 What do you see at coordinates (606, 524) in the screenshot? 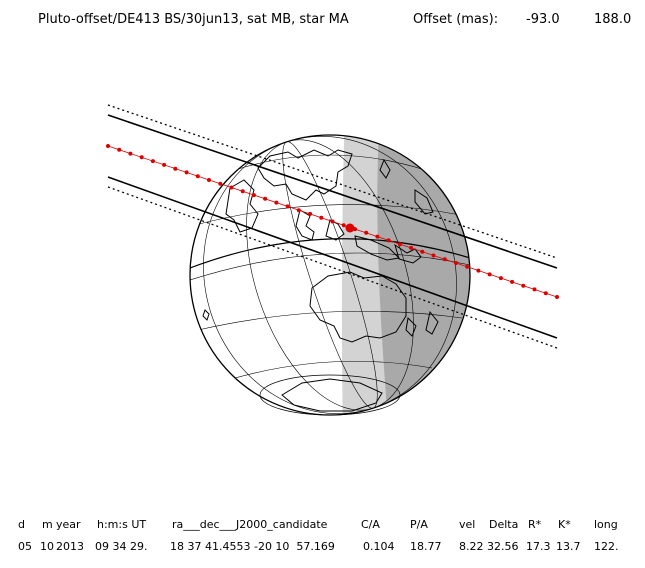
I see `col-header-long: long` at bounding box center [606, 524].